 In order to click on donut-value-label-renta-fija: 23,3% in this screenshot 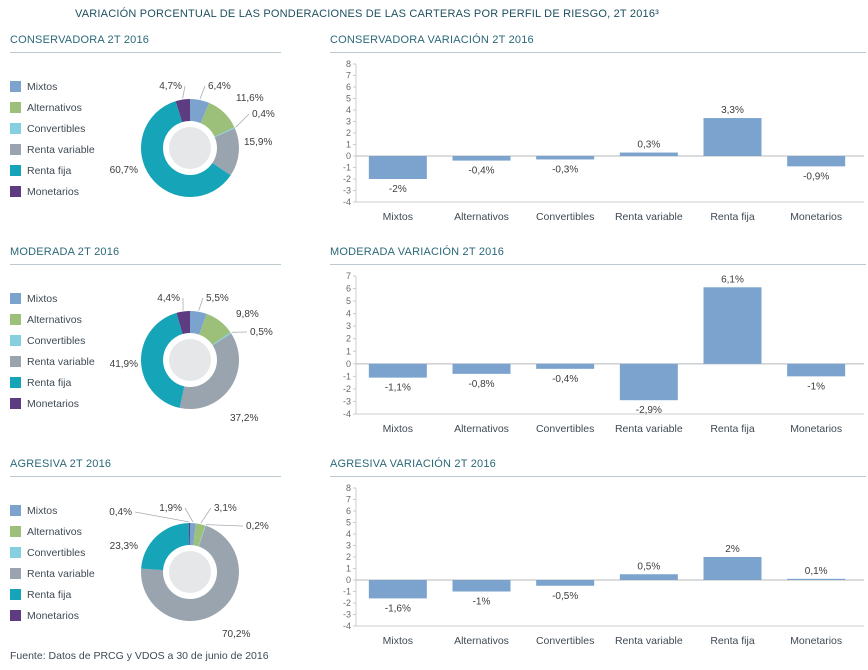, I will do `click(124, 546)`.